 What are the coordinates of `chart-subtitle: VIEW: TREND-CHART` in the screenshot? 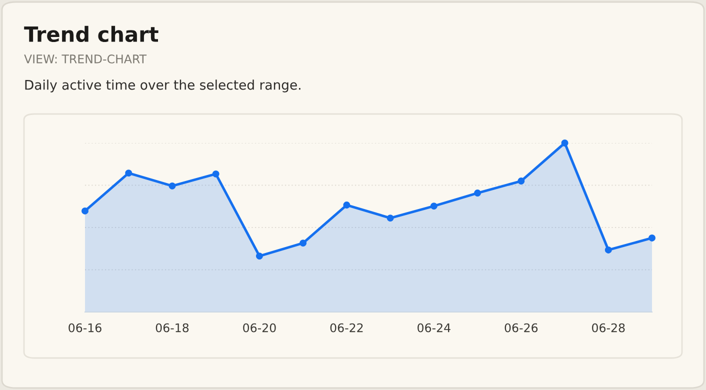 It's located at (85, 59).